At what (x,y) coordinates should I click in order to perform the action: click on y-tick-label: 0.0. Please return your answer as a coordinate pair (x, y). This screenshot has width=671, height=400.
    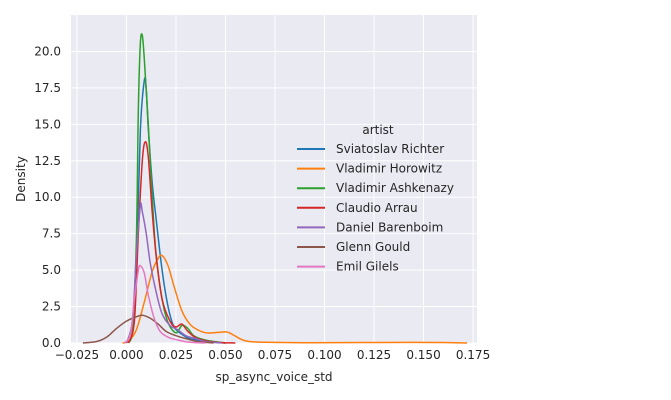
    Looking at the image, I should click on (51, 343).